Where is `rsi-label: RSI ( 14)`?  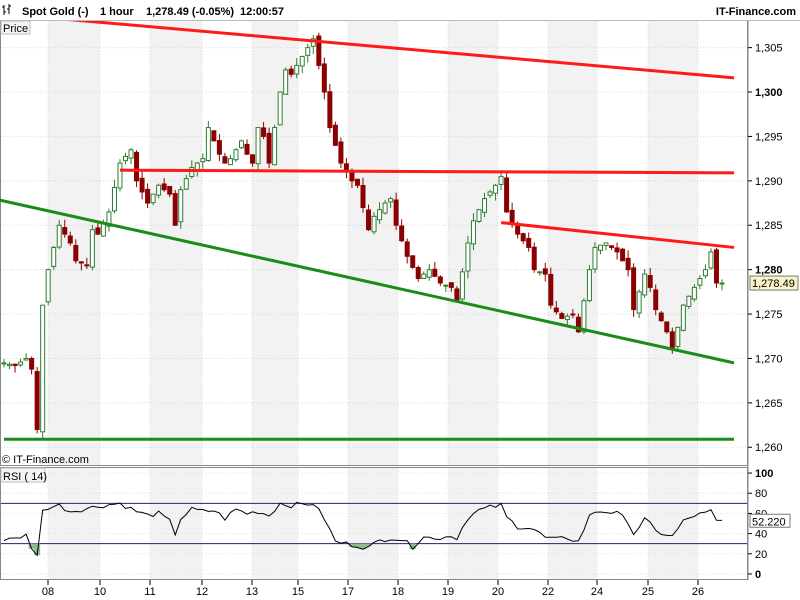 rsi-label: RSI ( 14) is located at coordinates (25, 477).